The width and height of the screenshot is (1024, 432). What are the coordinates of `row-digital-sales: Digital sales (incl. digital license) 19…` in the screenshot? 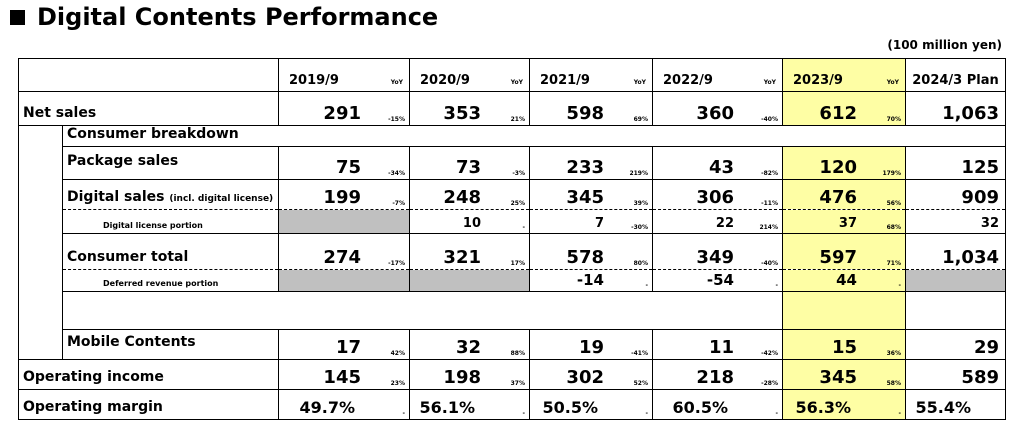 It's located at (512, 194).